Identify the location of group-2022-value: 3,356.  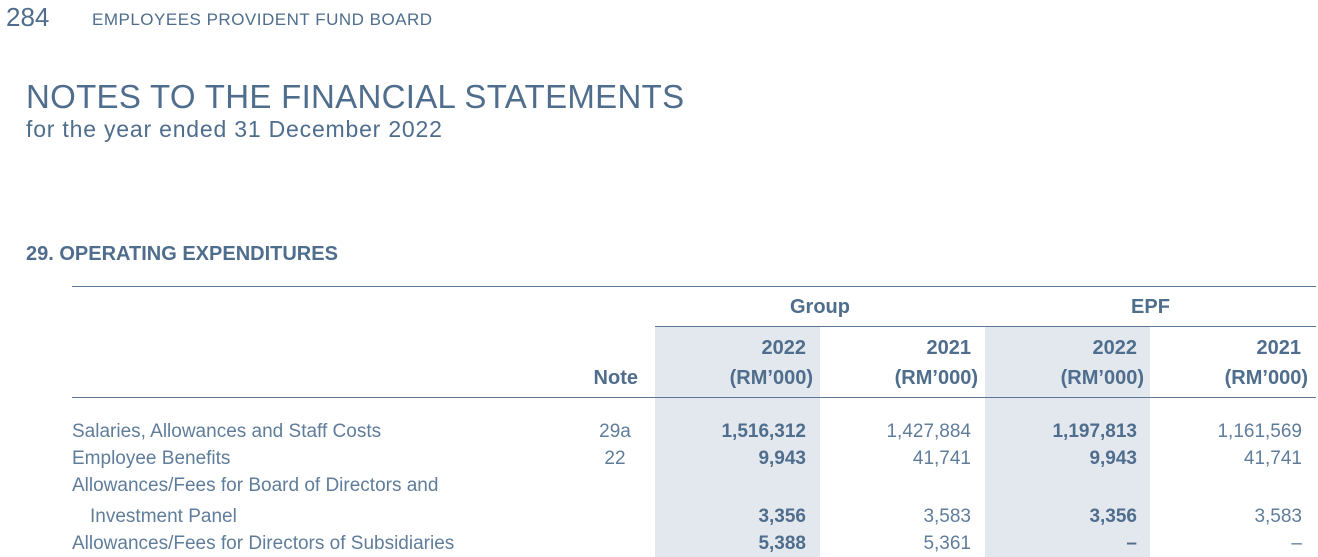
(782, 516).